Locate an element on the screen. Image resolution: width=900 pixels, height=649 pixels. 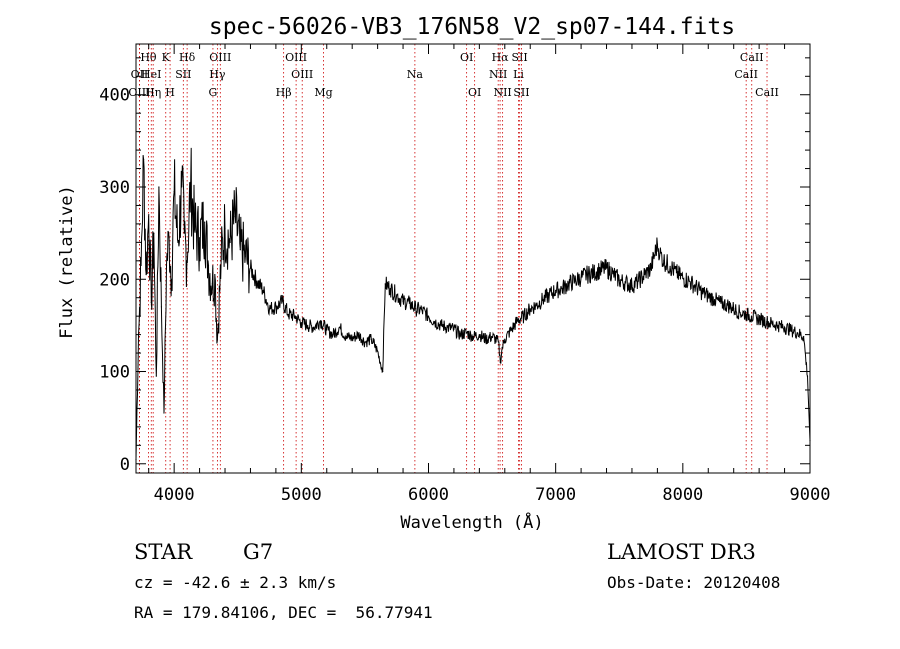
x-tick-label: 6000 is located at coordinates (428, 495).